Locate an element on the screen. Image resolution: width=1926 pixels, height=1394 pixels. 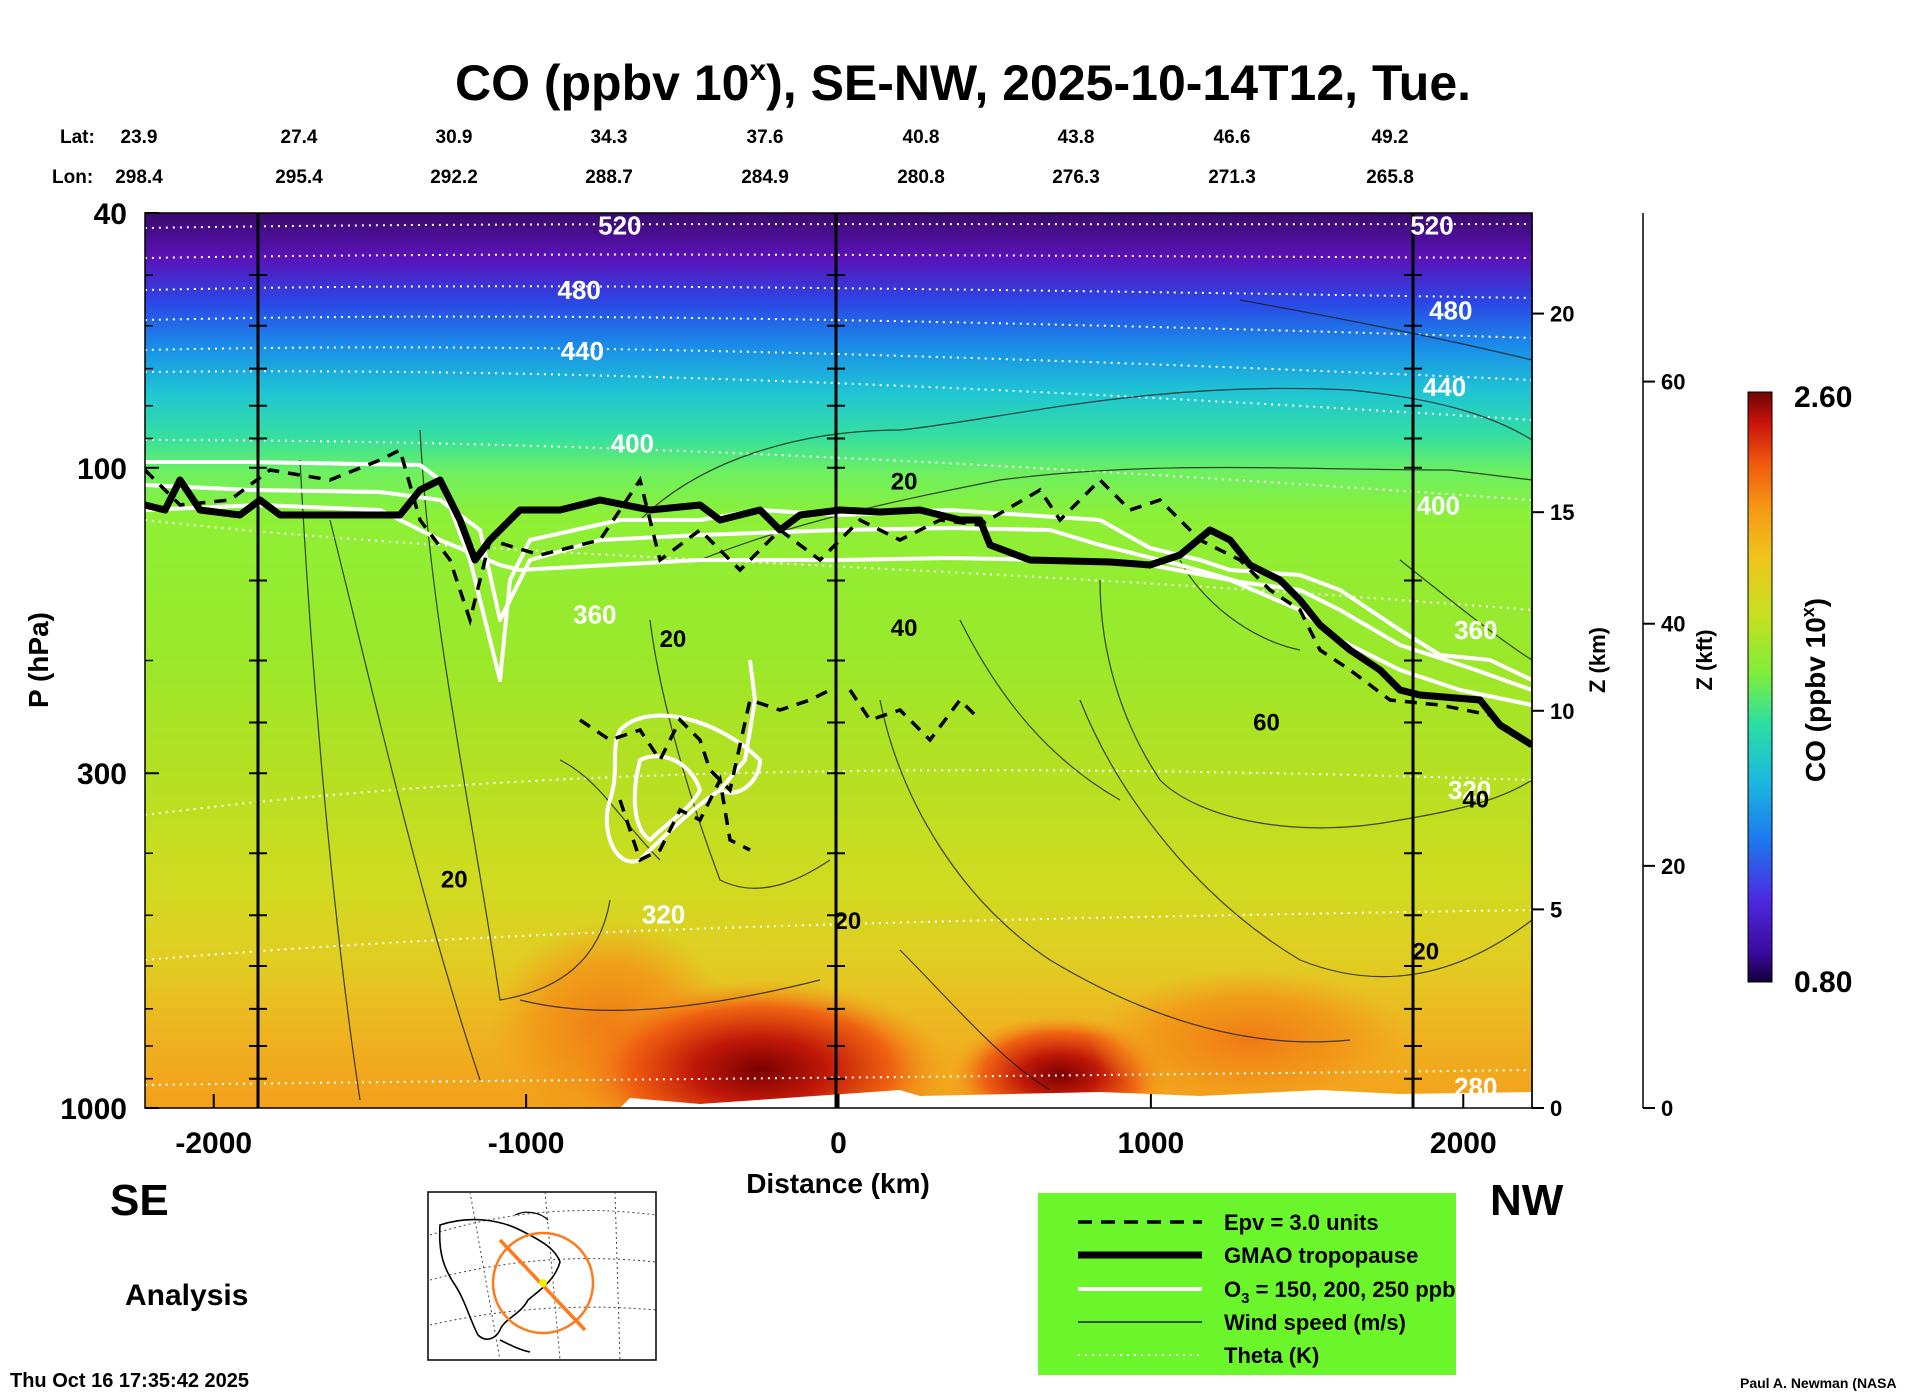
lat-value: 27.4 is located at coordinates (299, 137).